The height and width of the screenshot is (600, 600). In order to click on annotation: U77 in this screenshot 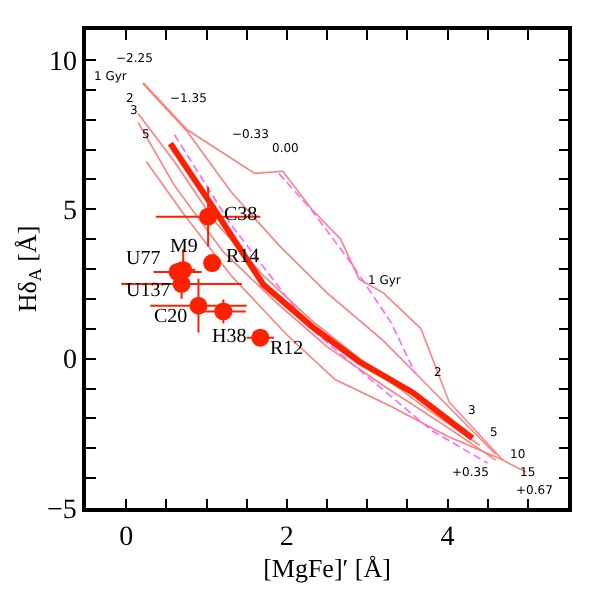, I will do `click(143, 259)`.